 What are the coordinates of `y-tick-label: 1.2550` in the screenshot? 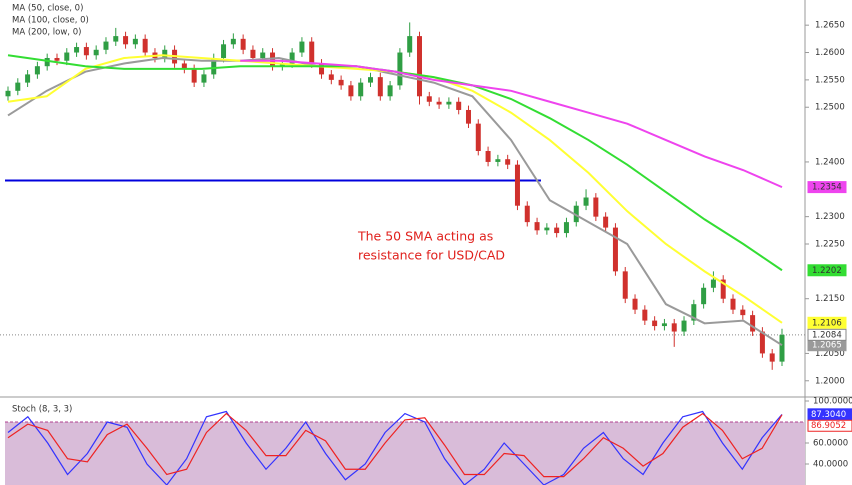 It's located at (830, 80).